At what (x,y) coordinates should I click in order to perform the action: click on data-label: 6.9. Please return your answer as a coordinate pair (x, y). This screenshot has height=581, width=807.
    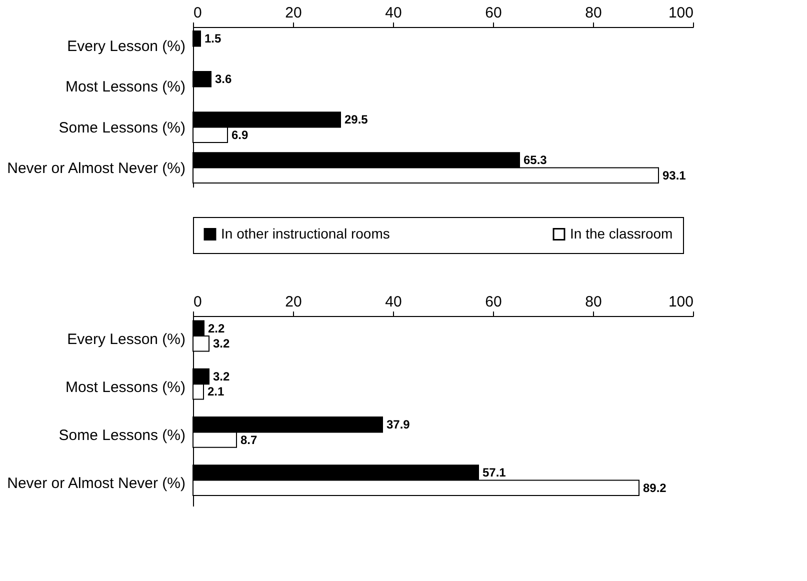
    Looking at the image, I should click on (240, 135).